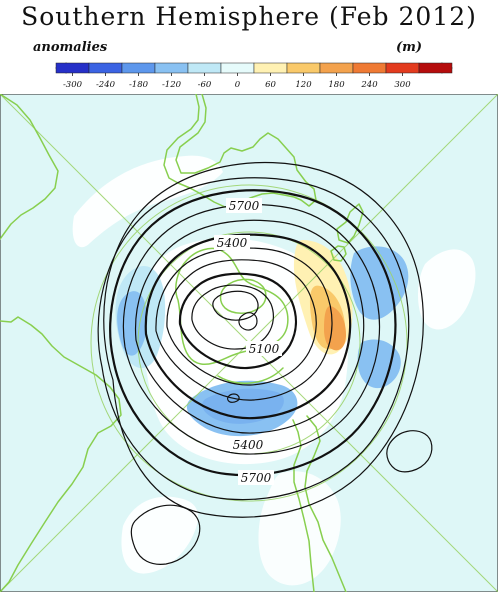 Image resolution: width=498 pixels, height=596 pixels. I want to click on new-zealand-north, so click(350, 223).